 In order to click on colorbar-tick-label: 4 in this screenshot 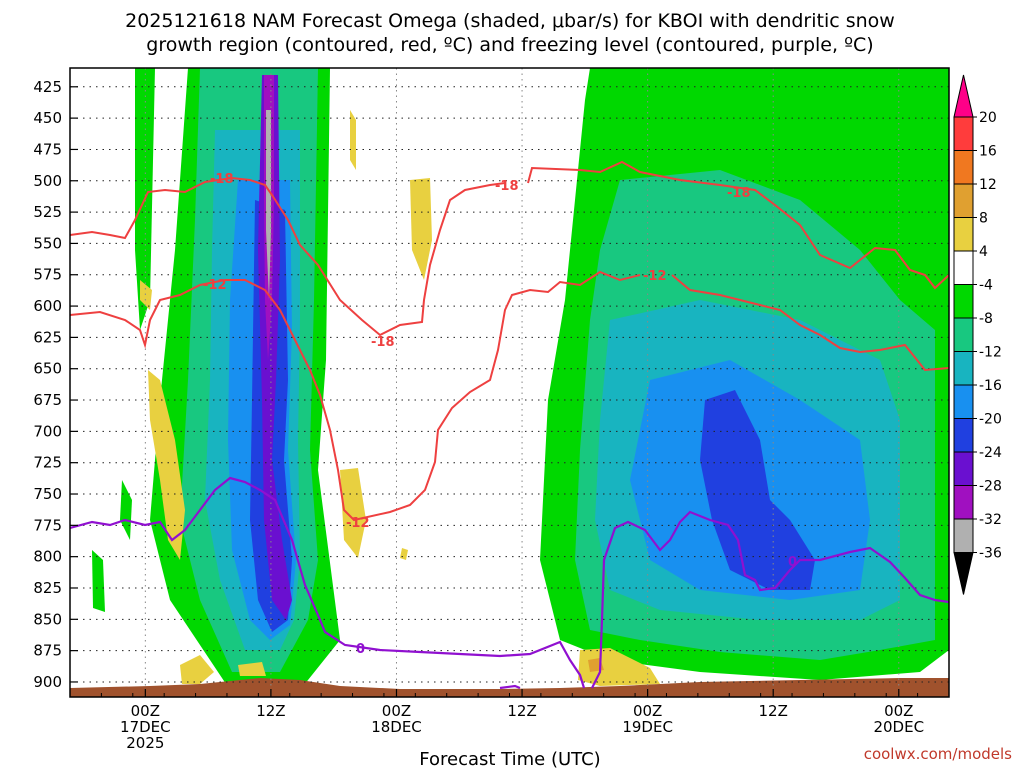, I will do `click(983, 252)`.